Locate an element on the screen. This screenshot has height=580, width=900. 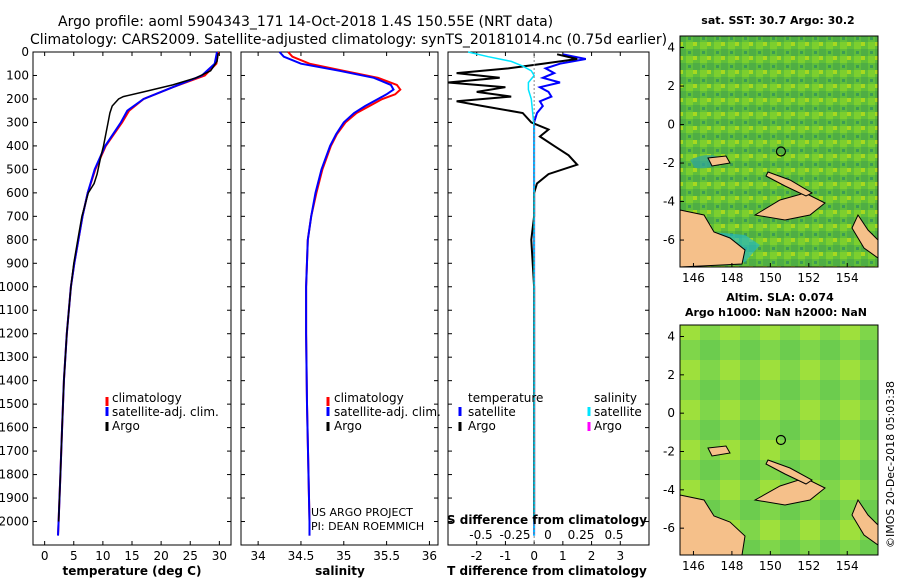
depth-label-1800: 1800 is located at coordinates (14, 475).